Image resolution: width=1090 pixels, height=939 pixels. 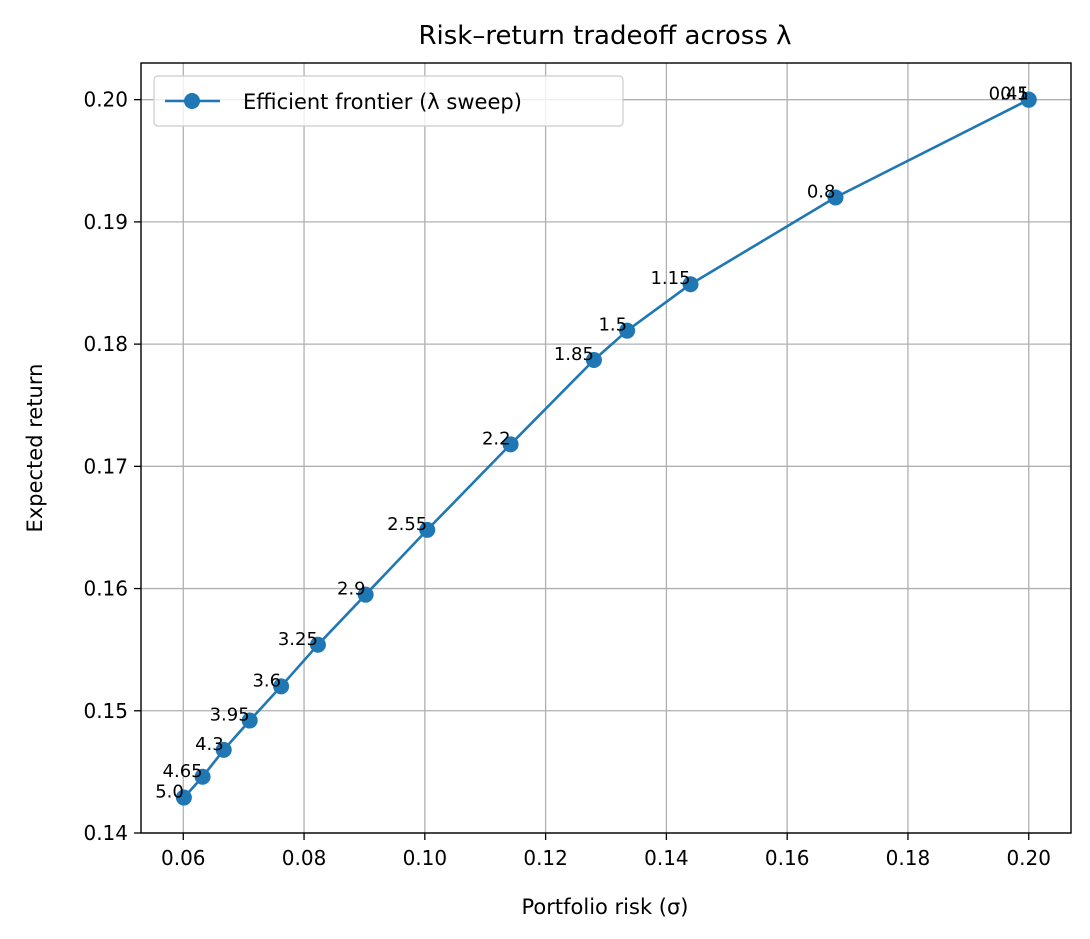 I want to click on point-label: 4.65, so click(x=183, y=771).